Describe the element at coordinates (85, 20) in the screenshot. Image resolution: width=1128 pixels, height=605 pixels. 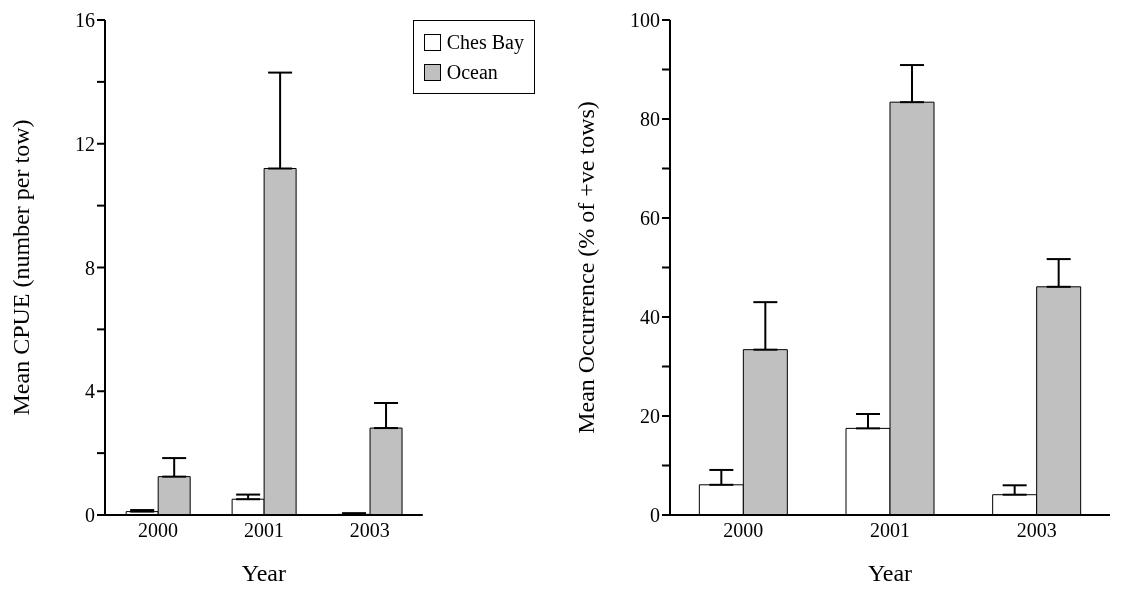
I see `y-tick-label: 16` at that location.